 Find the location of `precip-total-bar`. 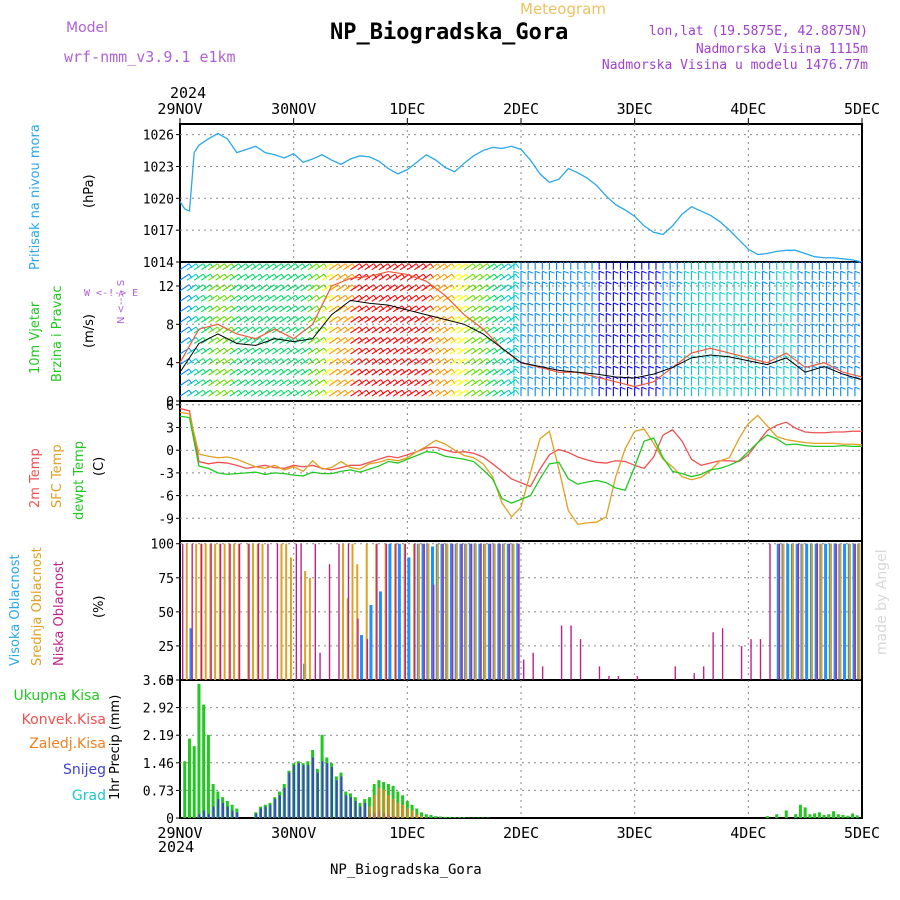

precip-total-bar is located at coordinates (450, 817).